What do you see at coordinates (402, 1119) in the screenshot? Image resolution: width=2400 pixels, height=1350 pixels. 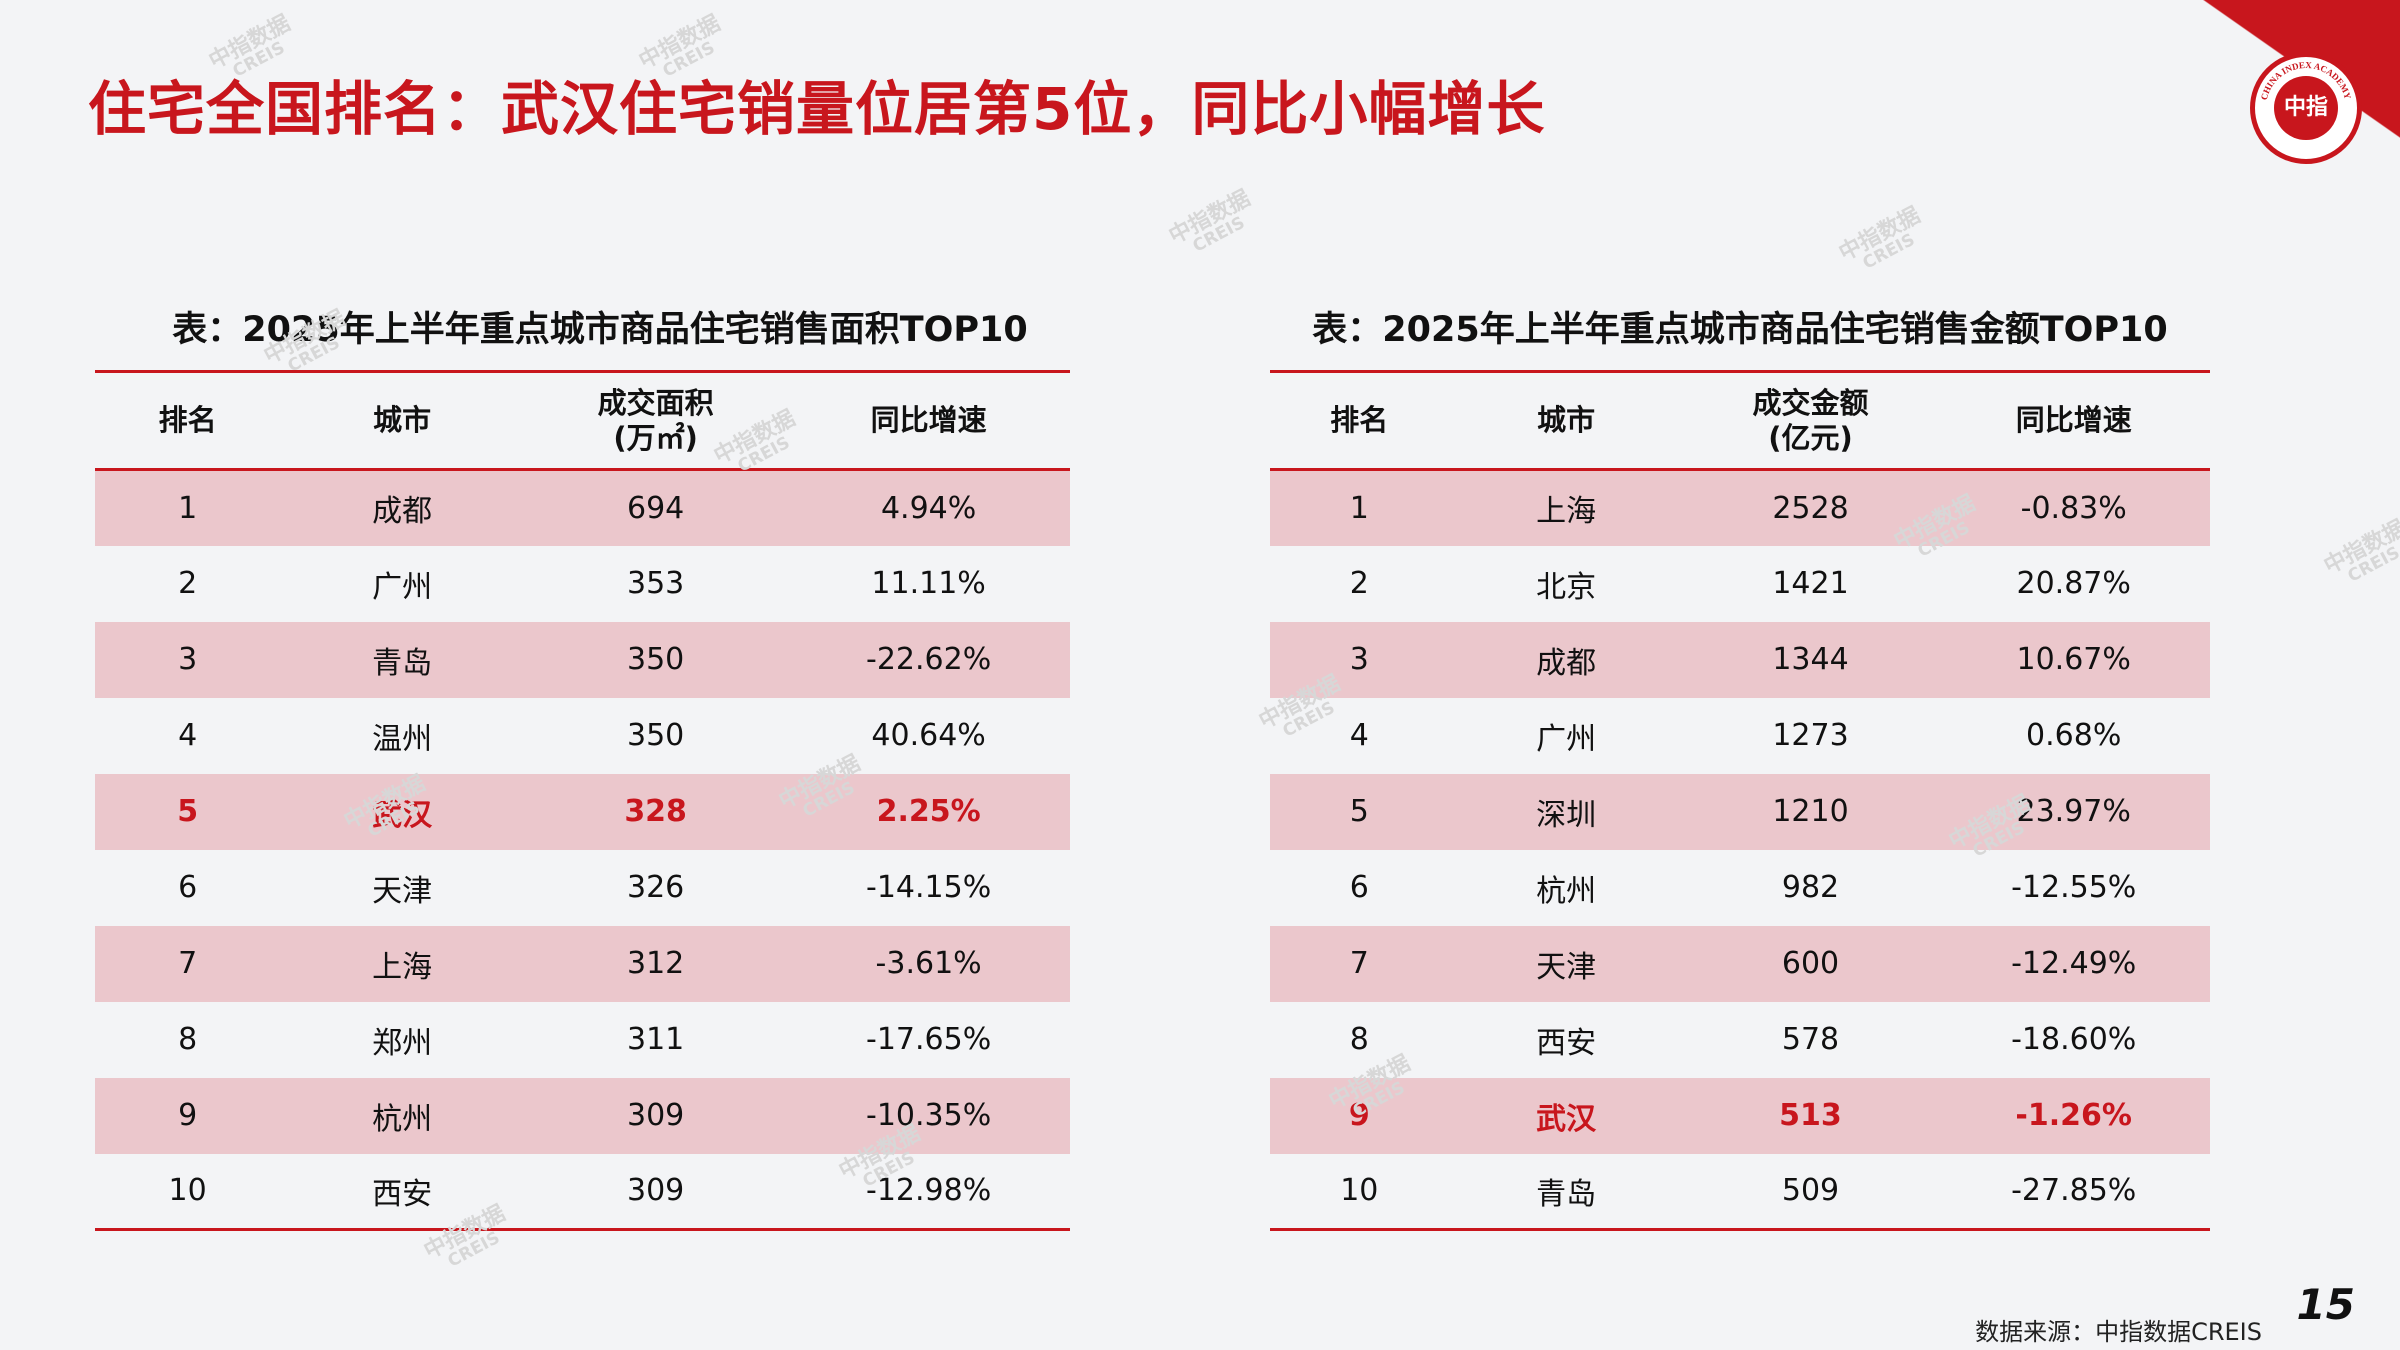 I see `area-cell-city: 杭州` at bounding box center [402, 1119].